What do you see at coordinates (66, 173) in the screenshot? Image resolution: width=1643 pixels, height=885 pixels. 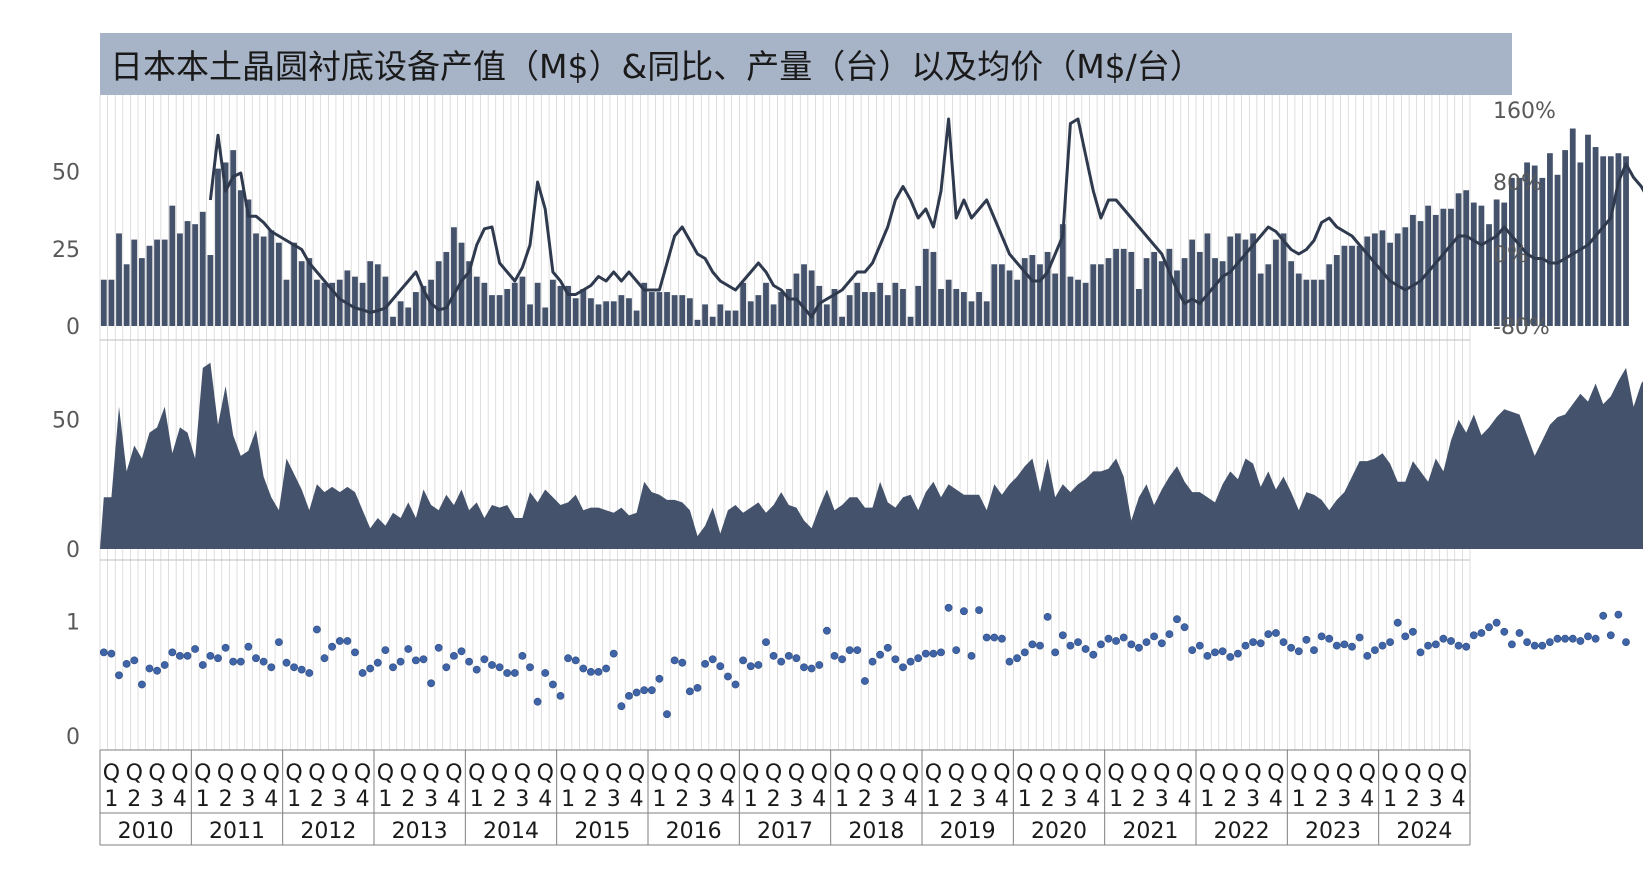 I see `left-tick-label: 50` at bounding box center [66, 173].